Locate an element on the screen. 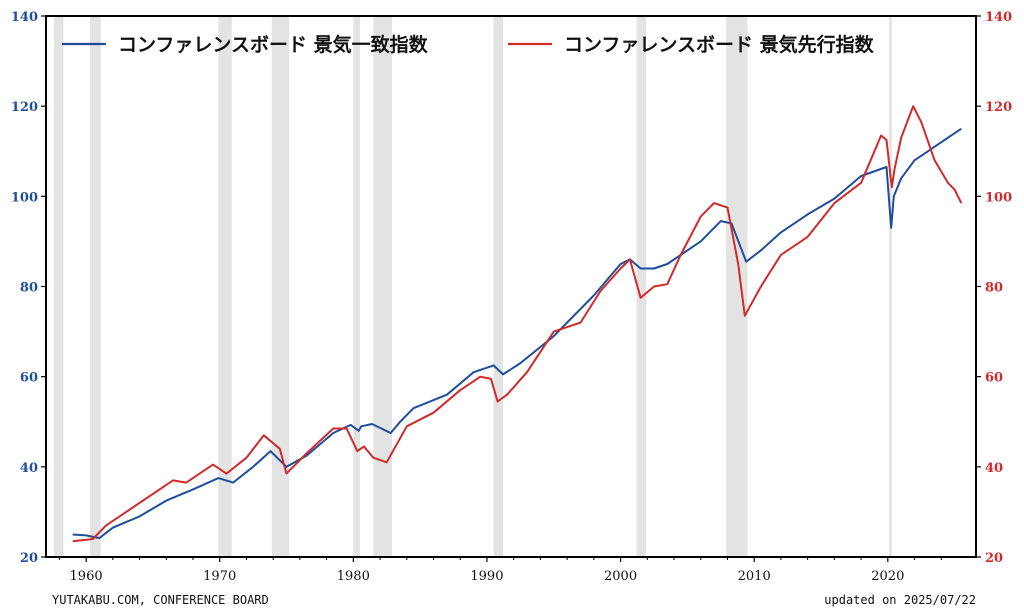 The height and width of the screenshot is (615, 1024). y-right-tick-label: 40 is located at coordinates (994, 468).